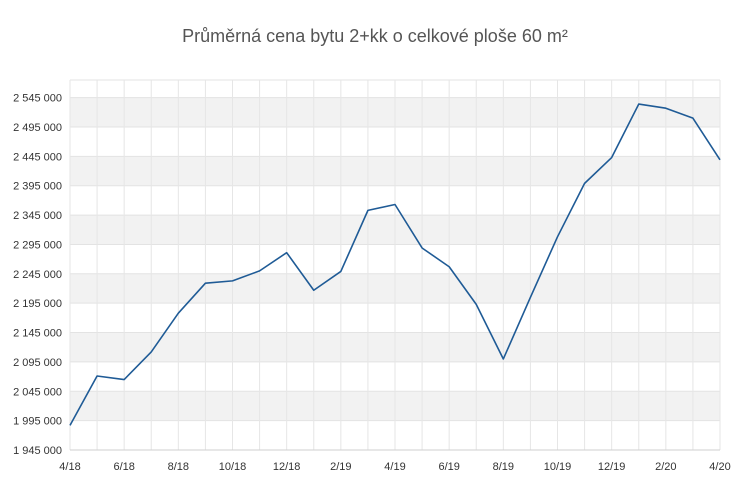 The height and width of the screenshot is (500, 750). What do you see at coordinates (37, 245) in the screenshot?
I see `y-tick-label: 2 295 000` at bounding box center [37, 245].